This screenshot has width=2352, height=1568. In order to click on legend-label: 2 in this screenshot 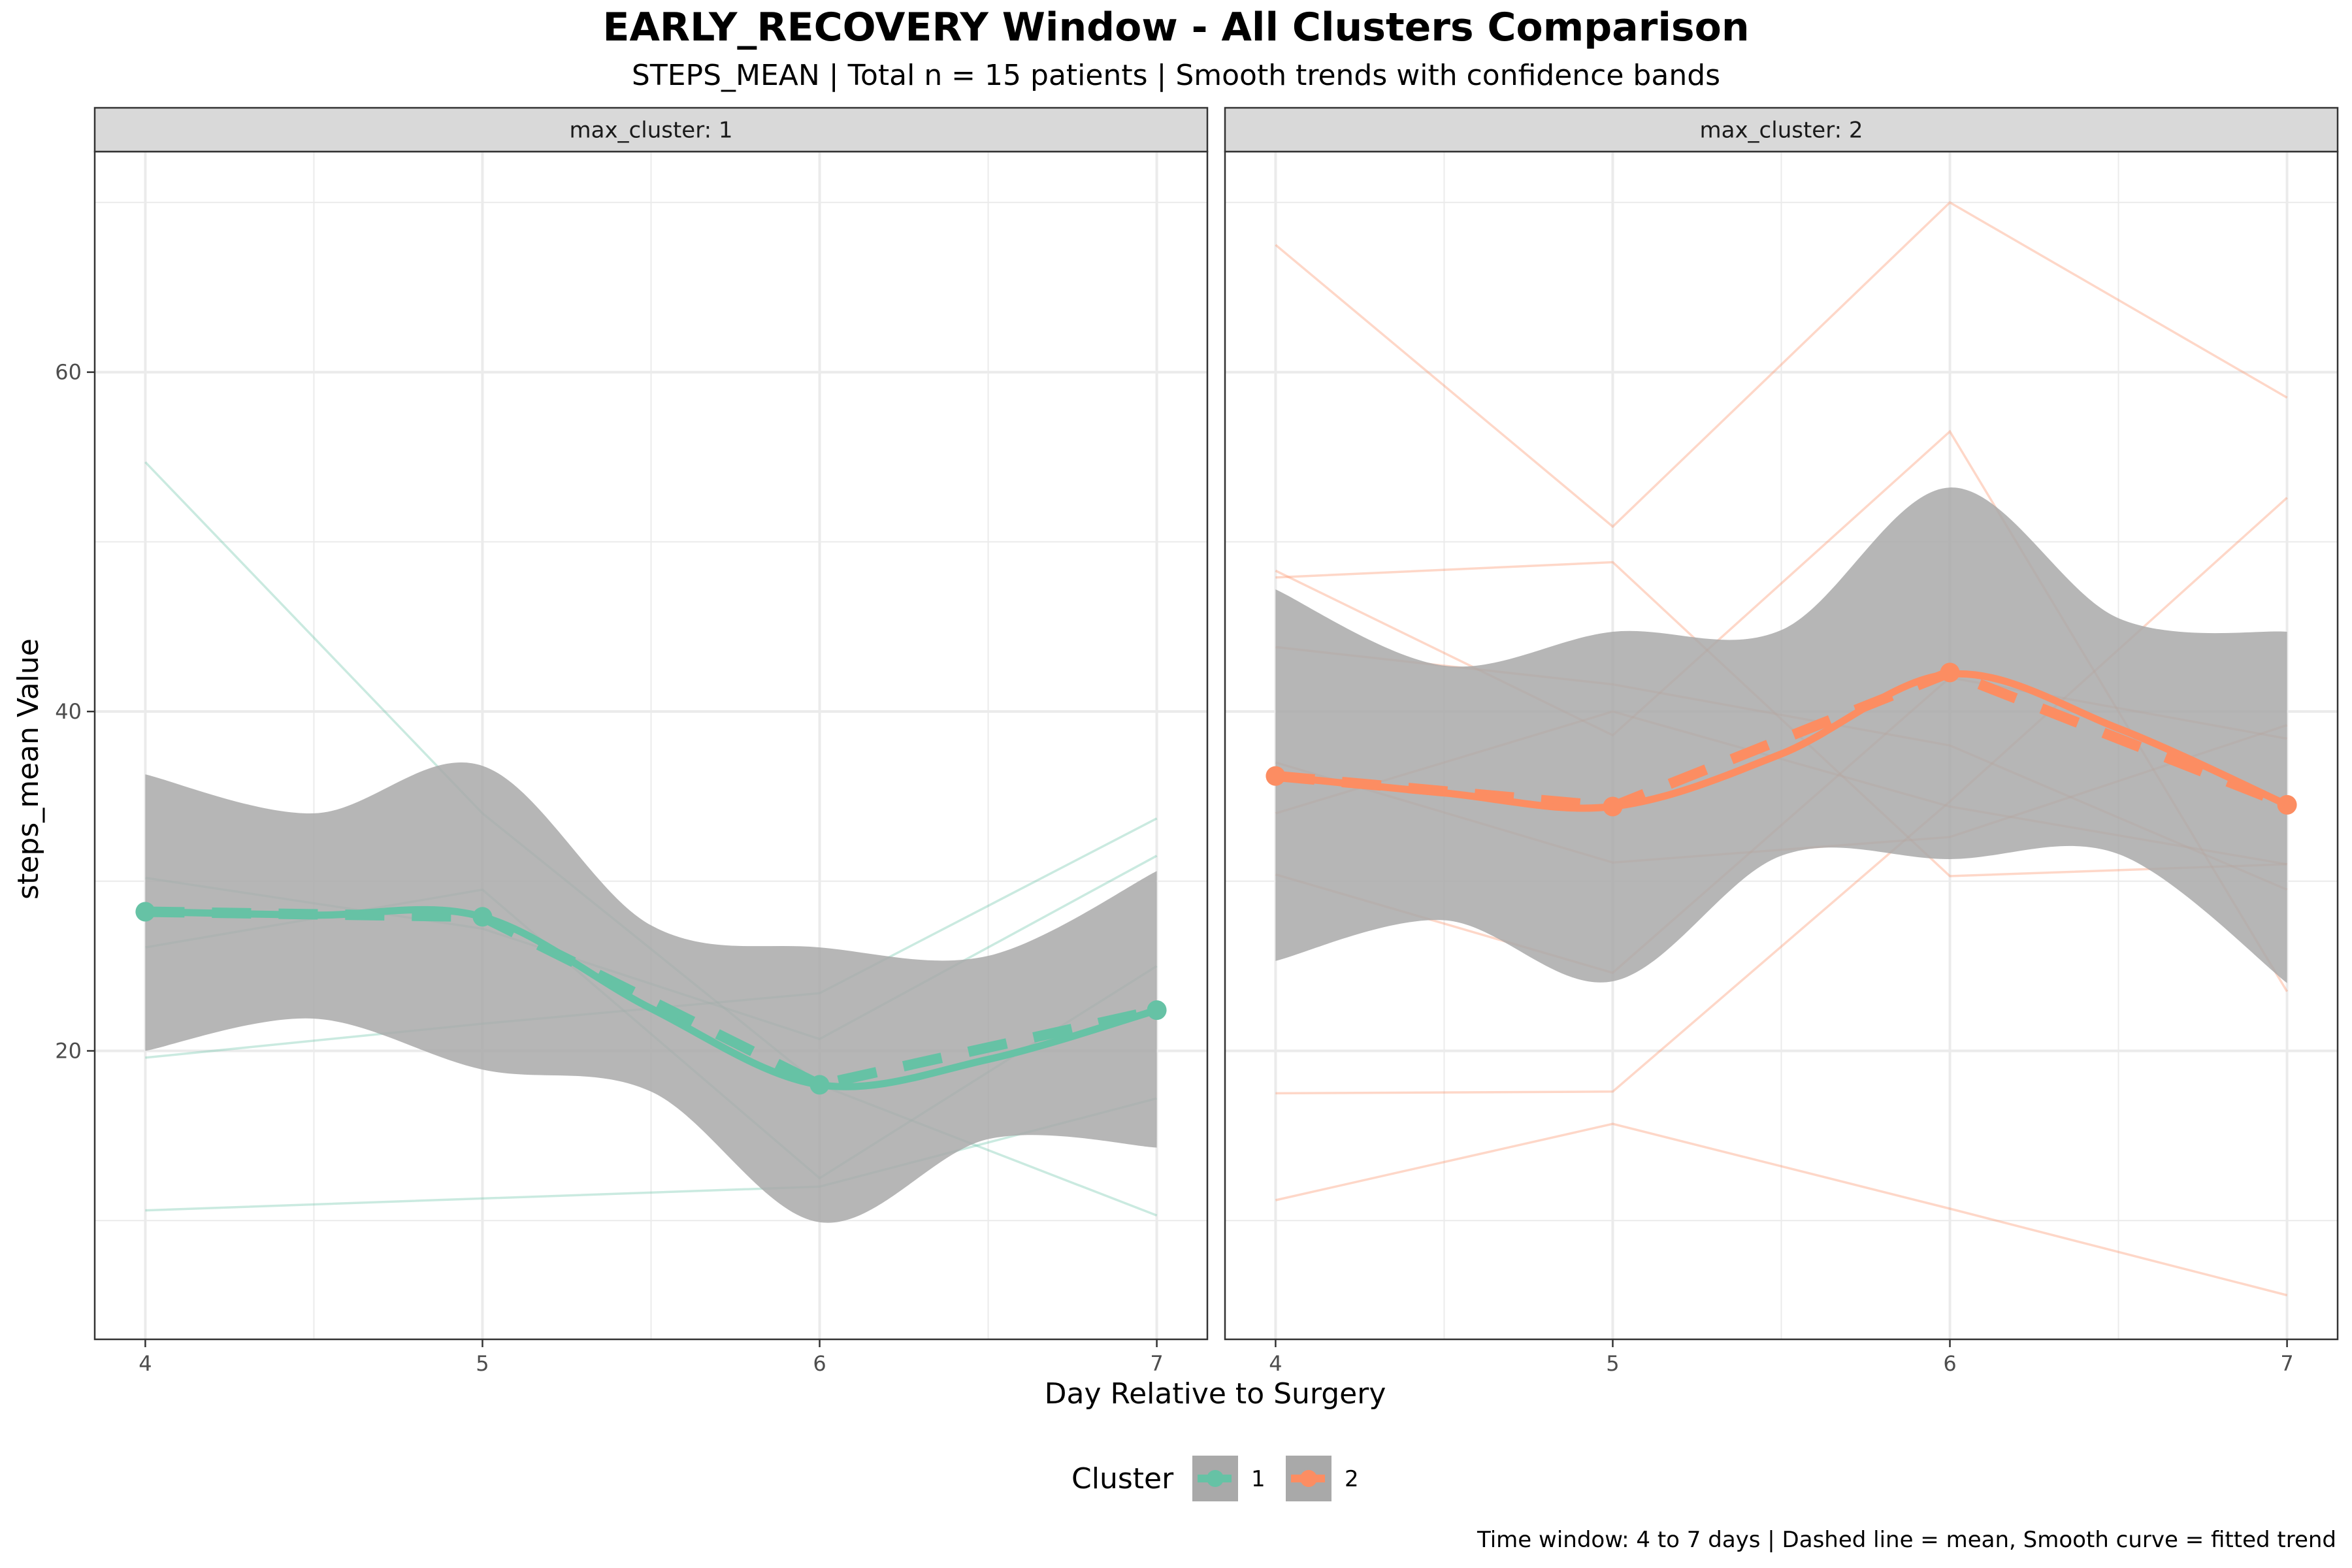, I will do `click(1352, 1479)`.